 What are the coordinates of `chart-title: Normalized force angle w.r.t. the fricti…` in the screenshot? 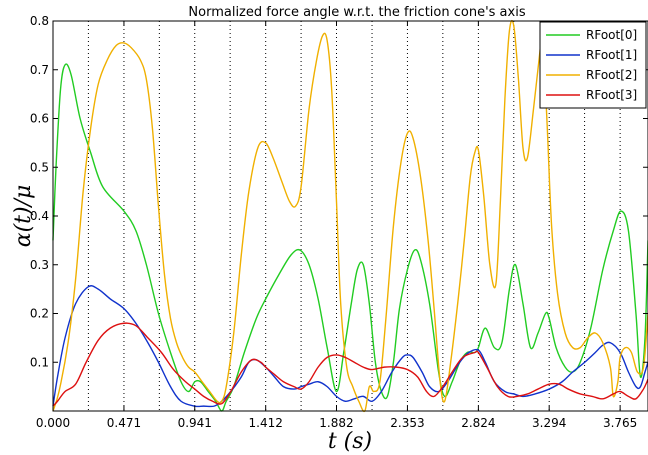 It's located at (356, 12).